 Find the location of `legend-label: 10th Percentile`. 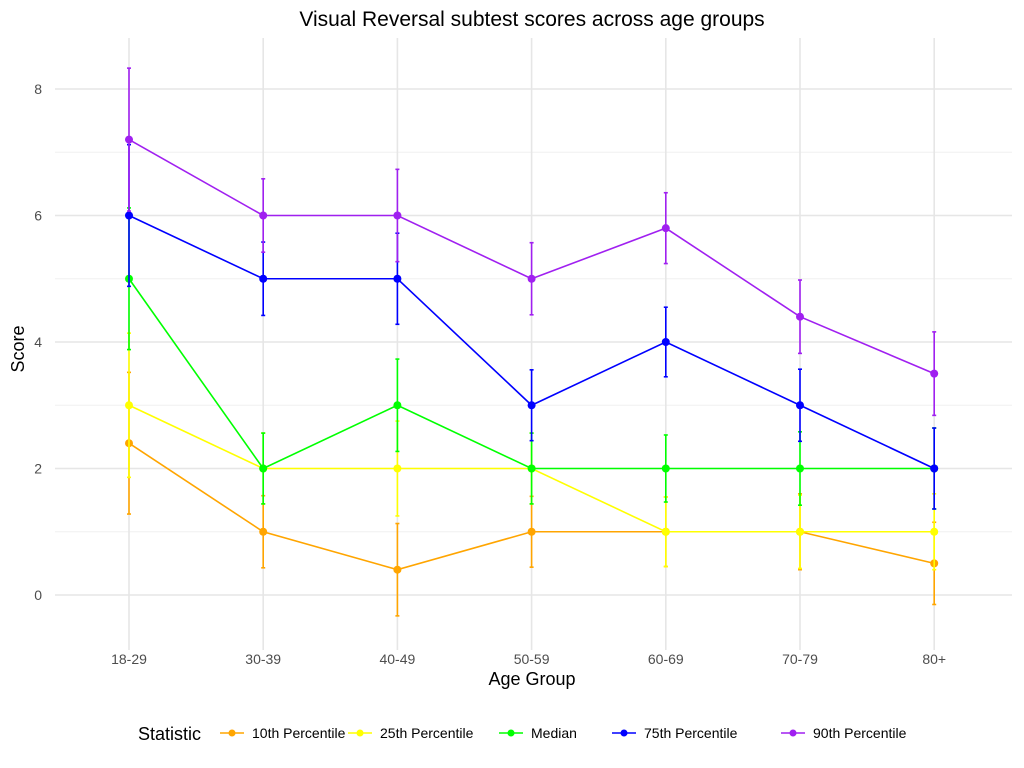

legend-label: 10th Percentile is located at coordinates (299, 733).